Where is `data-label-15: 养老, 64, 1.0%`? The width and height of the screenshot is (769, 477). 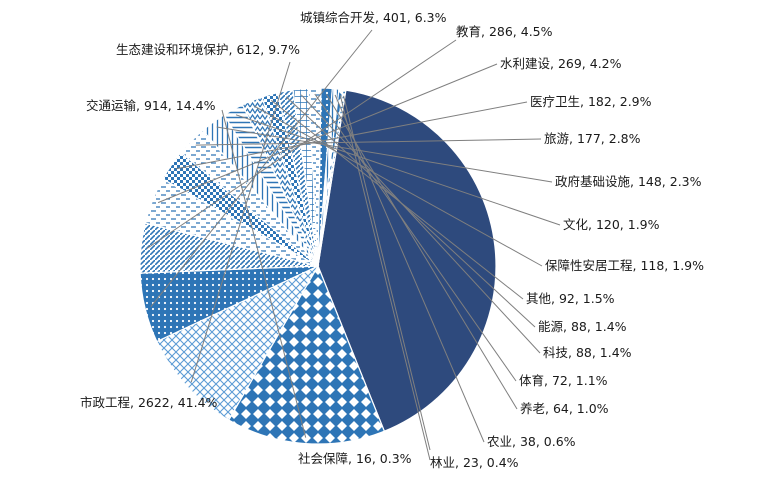 data-label-15: 养老, 64, 1.0% is located at coordinates (564, 408).